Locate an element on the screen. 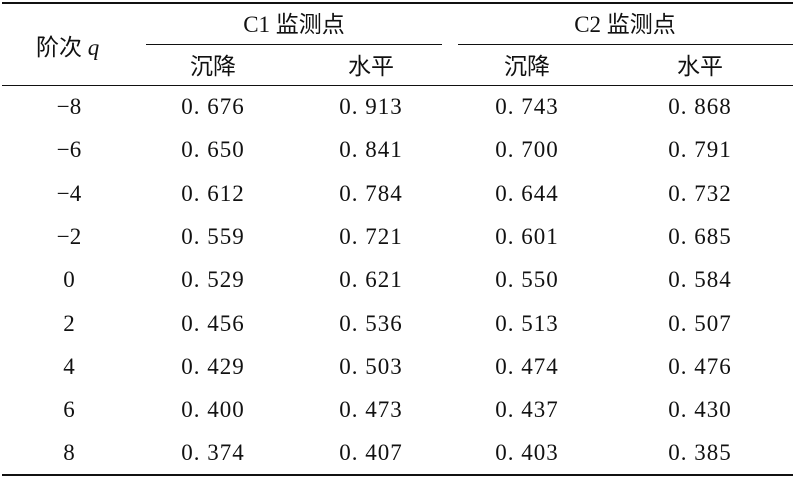  c2-horizontal-cell: 0. 685 is located at coordinates (700, 236).